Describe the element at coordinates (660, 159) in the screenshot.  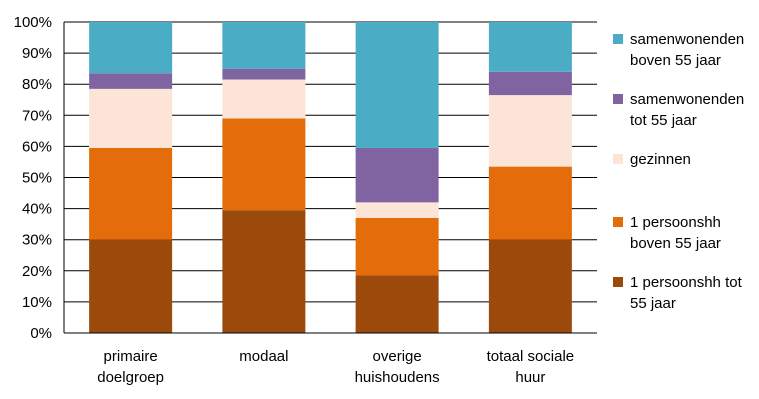
I see `legend-label: gezinnen` at that location.